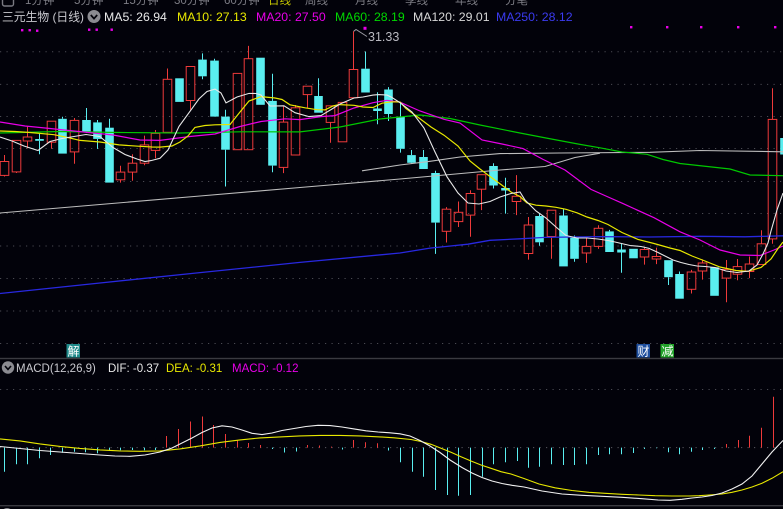 This screenshot has width=783, height=509. Describe the element at coordinates (516, 3) in the screenshot. I see `svg-text: 分笔` at that location.